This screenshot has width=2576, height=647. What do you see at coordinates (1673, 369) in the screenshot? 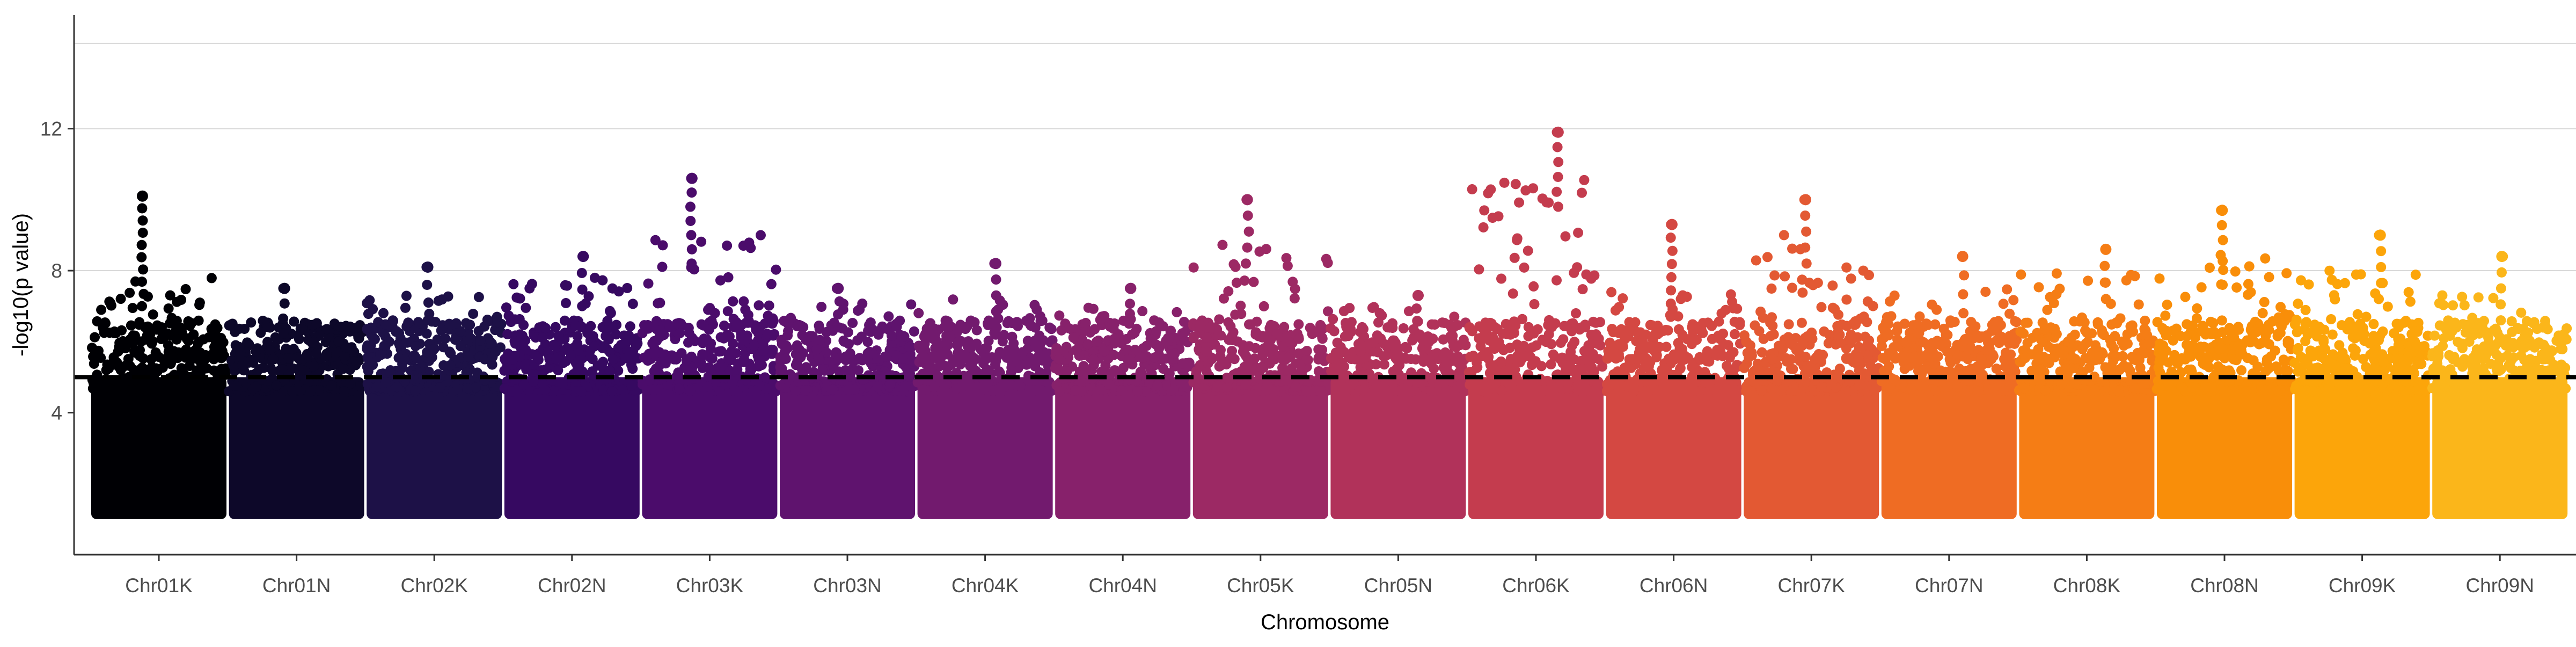
I see `series-Chr06N` at bounding box center [1673, 369].